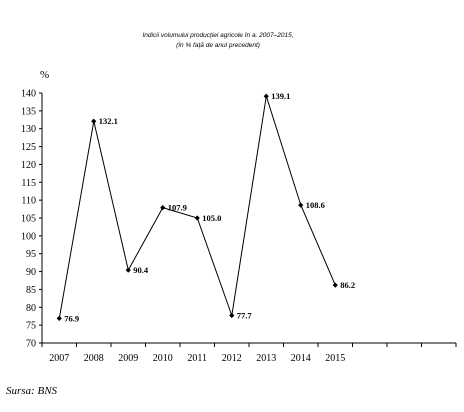 The width and height of the screenshot is (464, 412). What do you see at coordinates (347, 285) in the screenshot?
I see `data-label: 86.2` at bounding box center [347, 285].